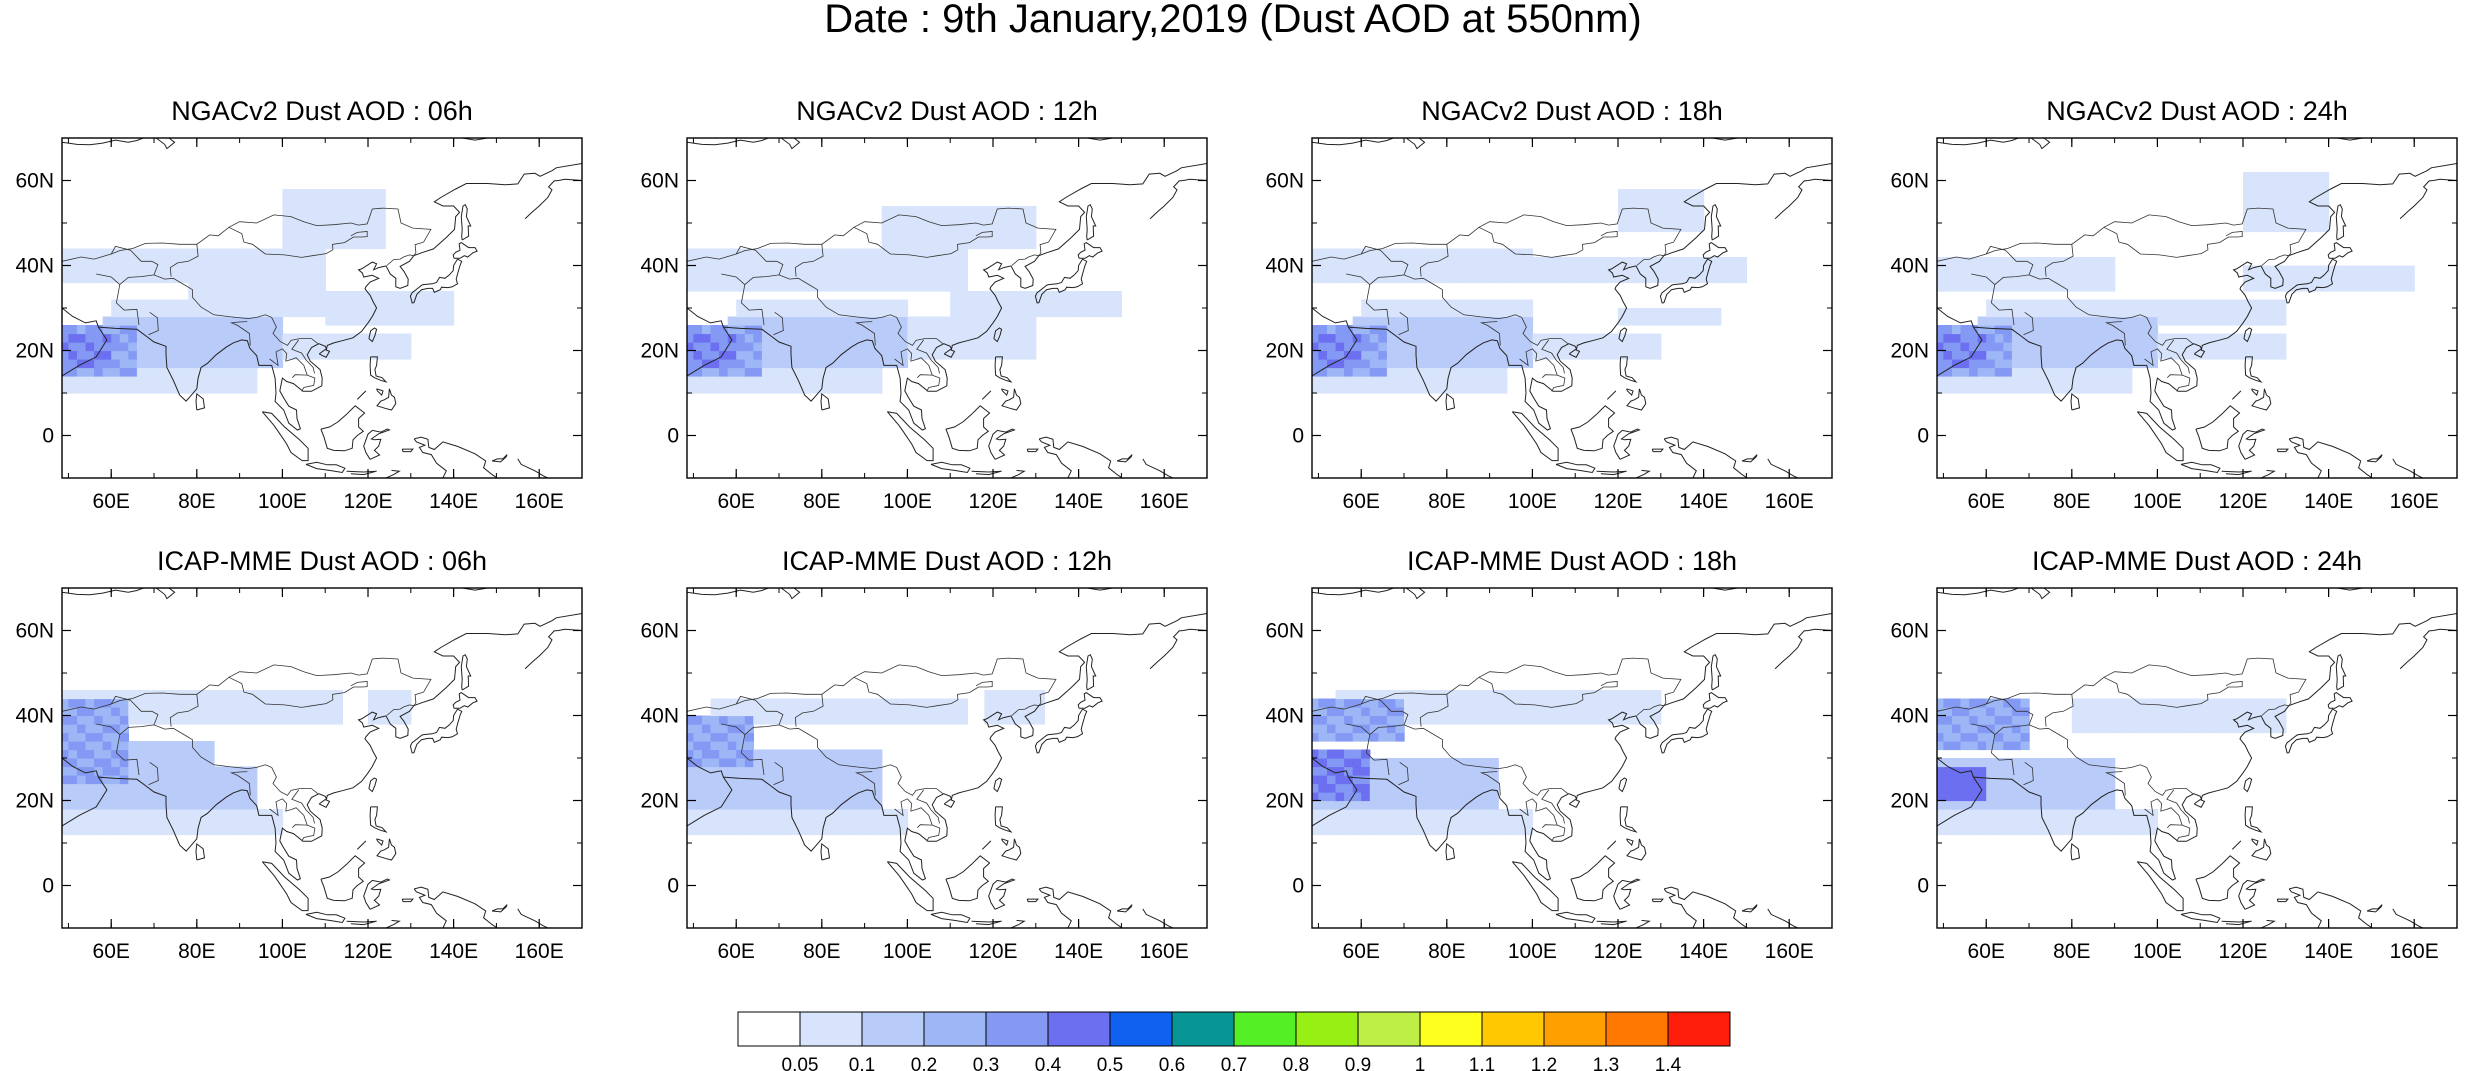  What do you see at coordinates (1606, 1063) in the screenshot?
I see `colorbar-label: 1.3` at bounding box center [1606, 1063].